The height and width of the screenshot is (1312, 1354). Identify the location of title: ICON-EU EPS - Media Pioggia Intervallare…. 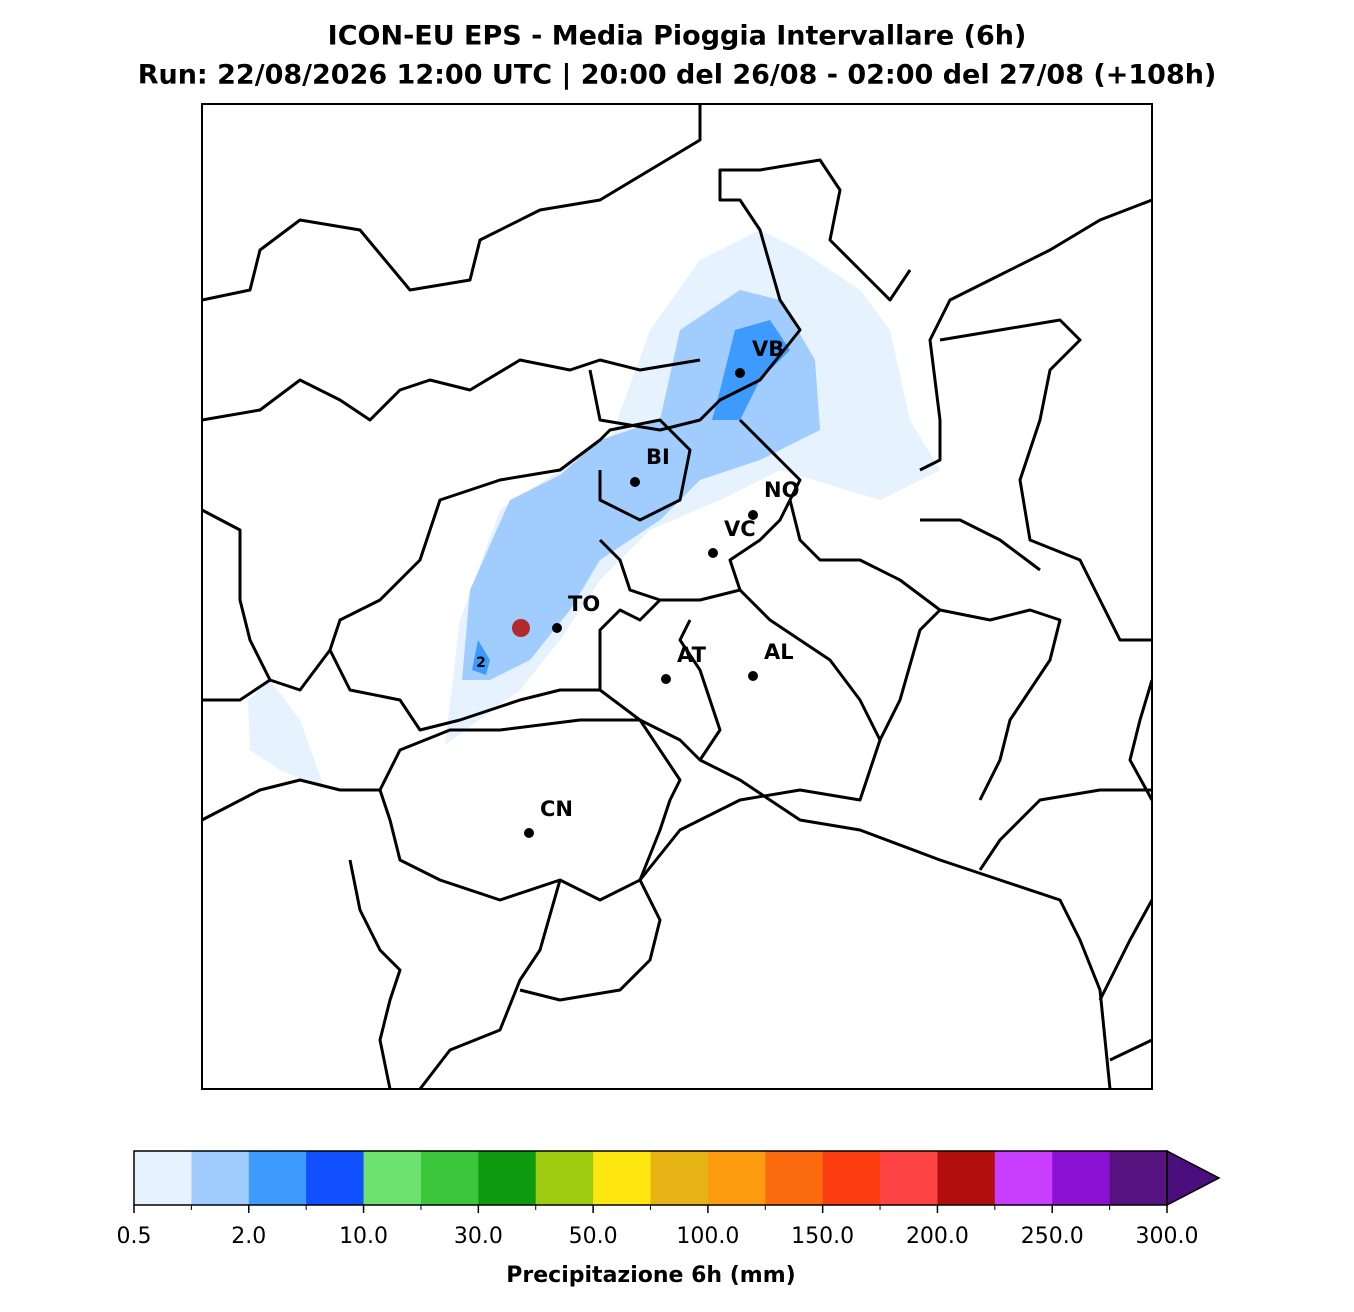
(677, 36).